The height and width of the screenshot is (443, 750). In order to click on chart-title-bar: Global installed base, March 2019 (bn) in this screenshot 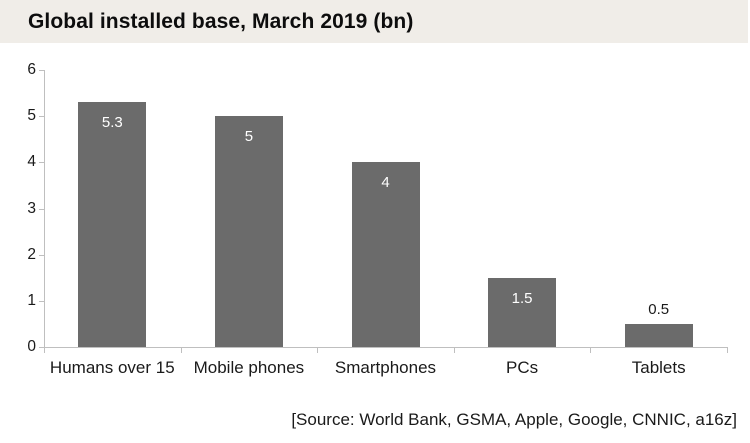, I will do `click(374, 21)`.